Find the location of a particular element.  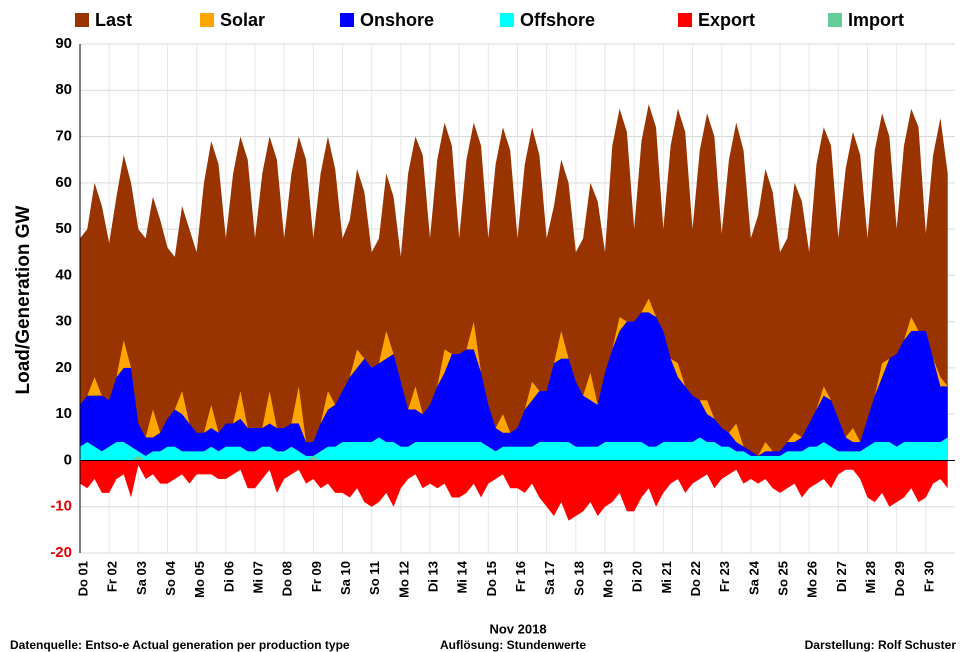

x-tick-label: Di 06 is located at coordinates (228, 576).